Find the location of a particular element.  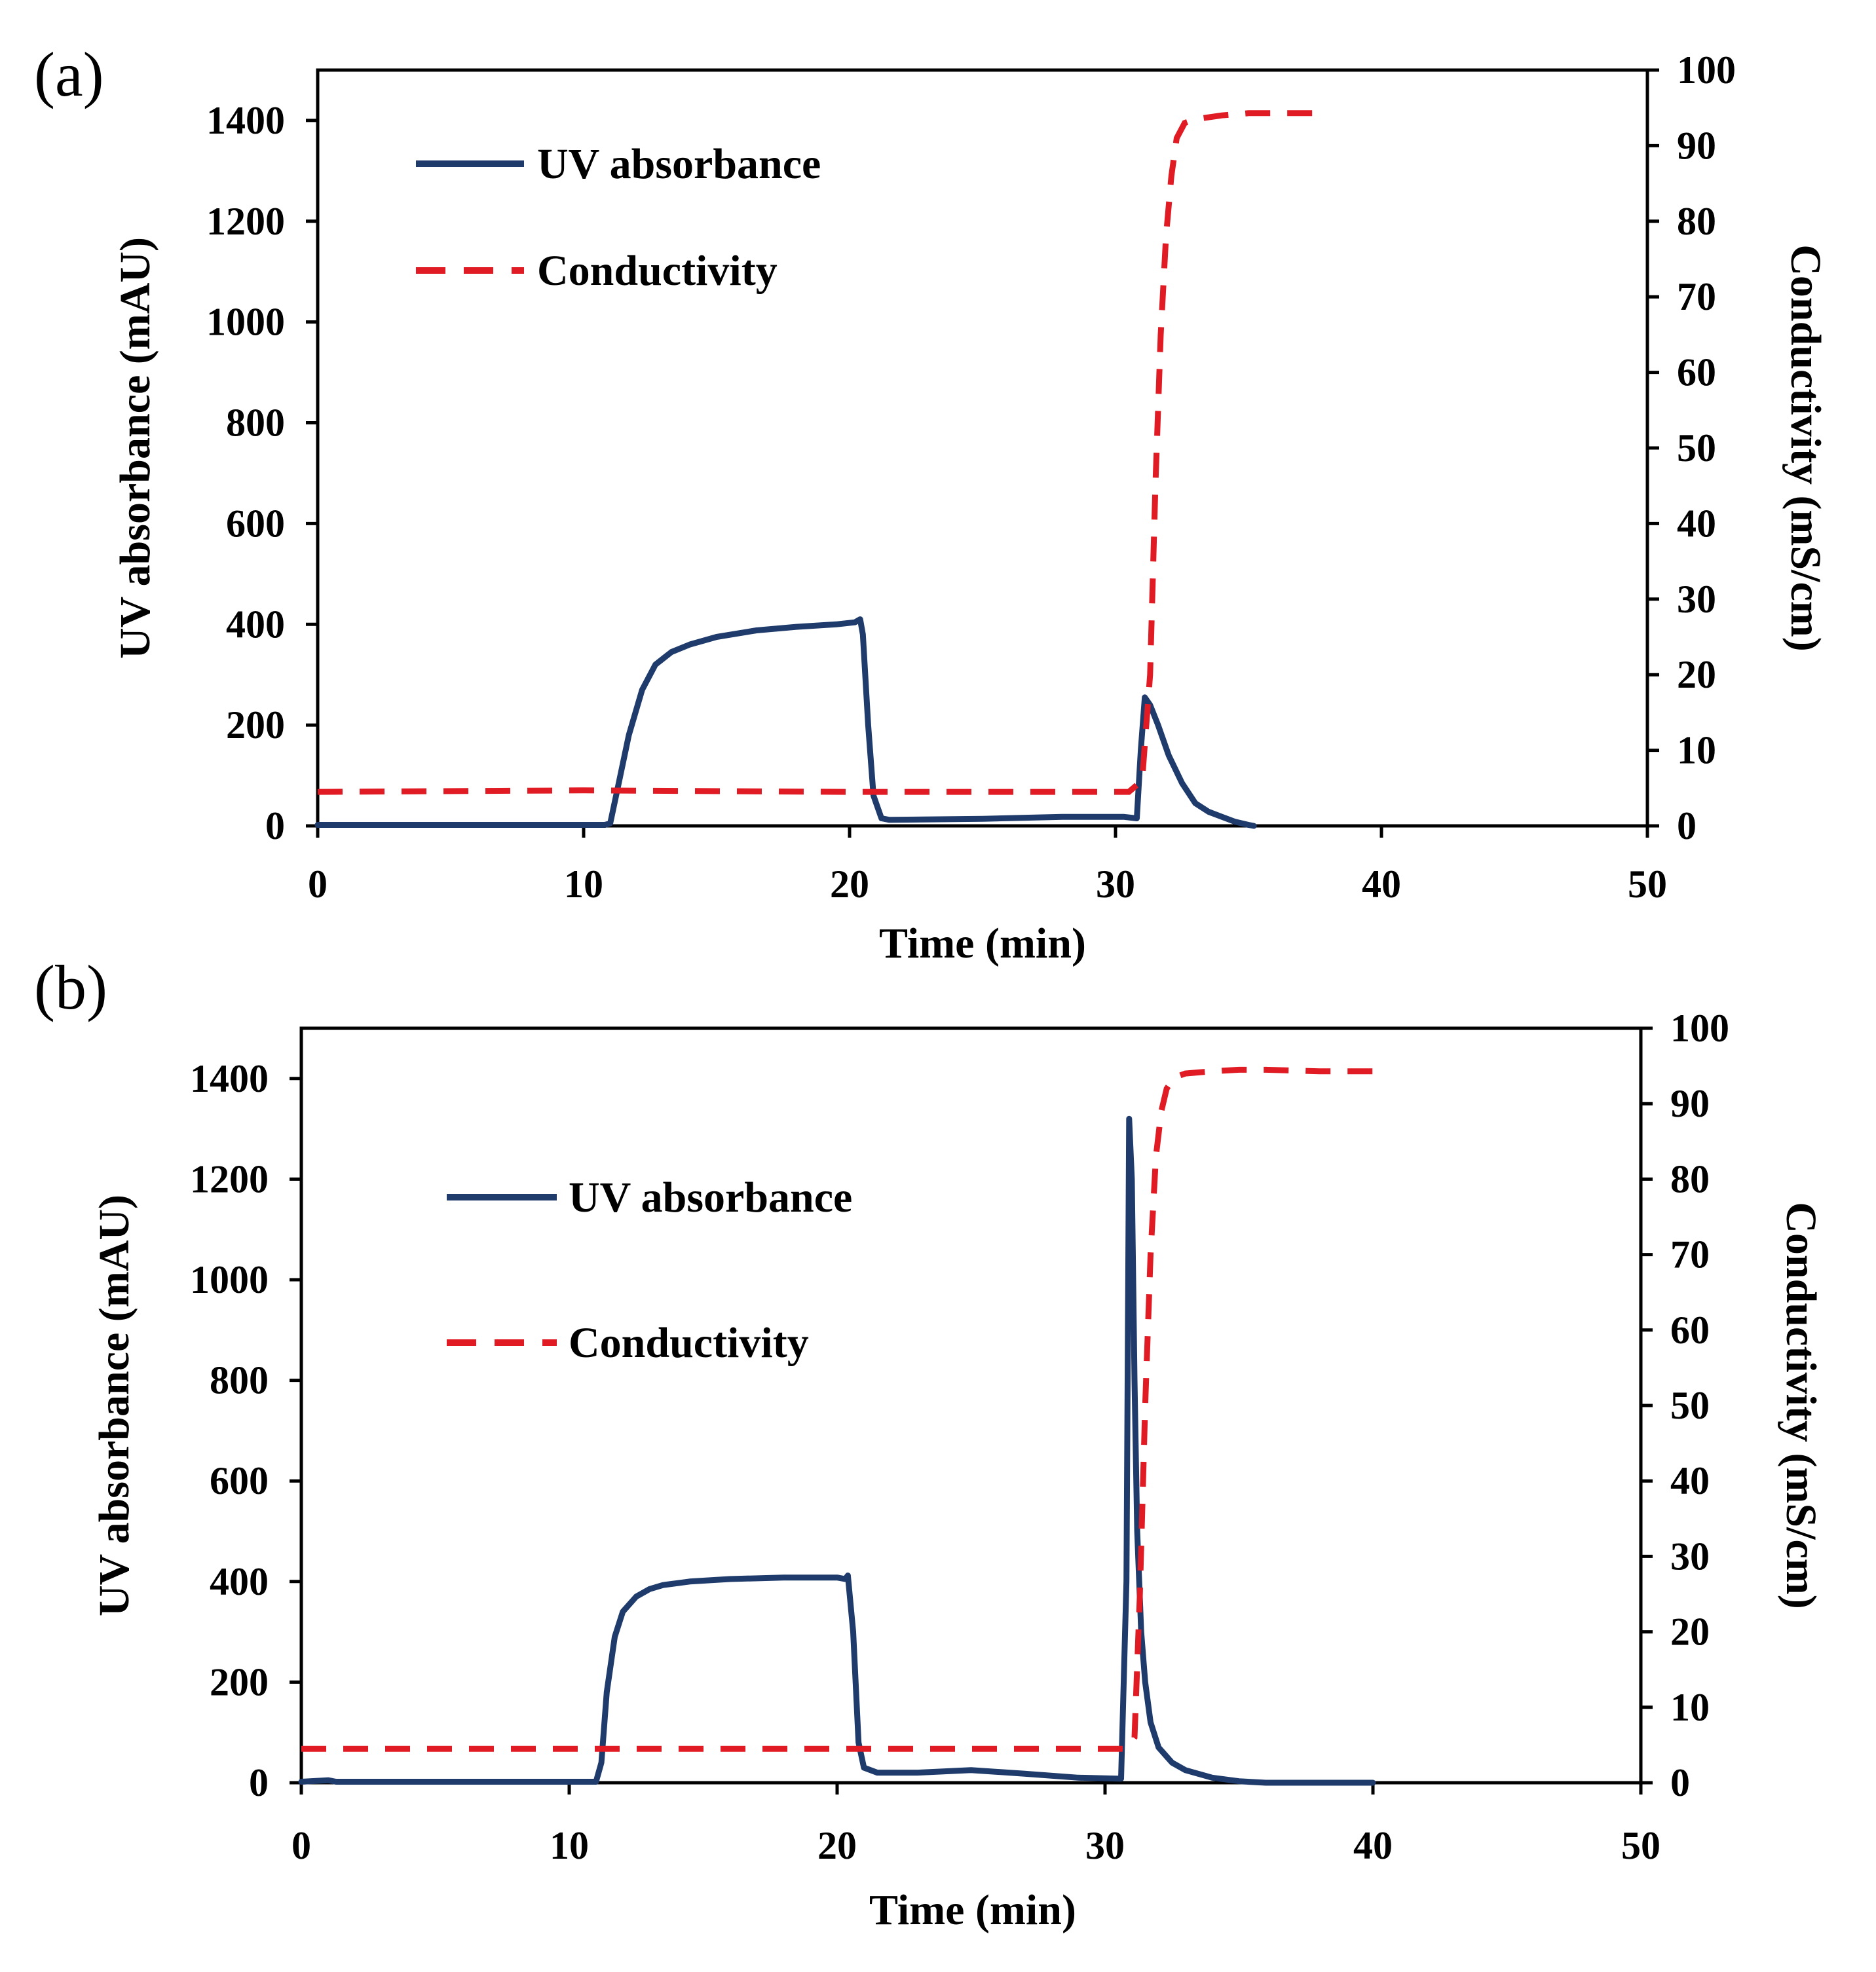

panel-a-y2-tick-label: 50 is located at coordinates (1696, 448).